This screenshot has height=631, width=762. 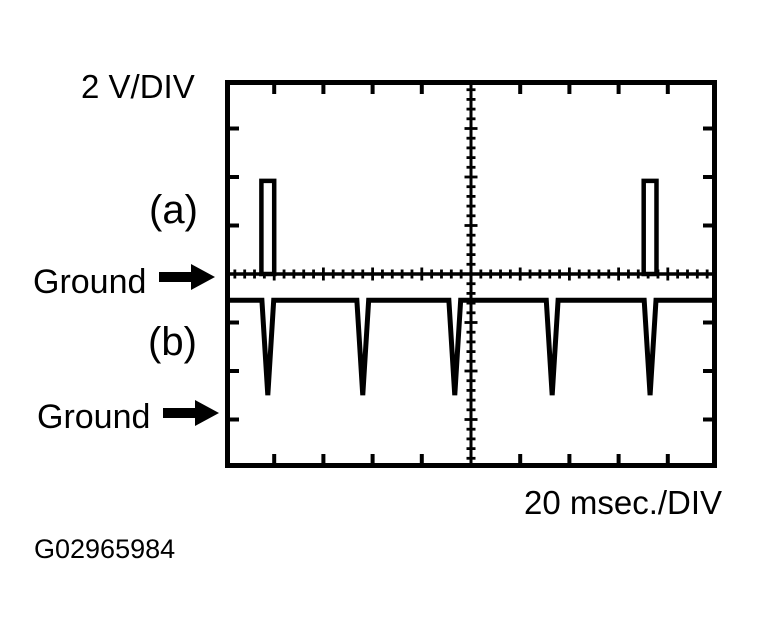 What do you see at coordinates (94, 417) in the screenshot?
I see `ground-b-label: Ground` at bounding box center [94, 417].